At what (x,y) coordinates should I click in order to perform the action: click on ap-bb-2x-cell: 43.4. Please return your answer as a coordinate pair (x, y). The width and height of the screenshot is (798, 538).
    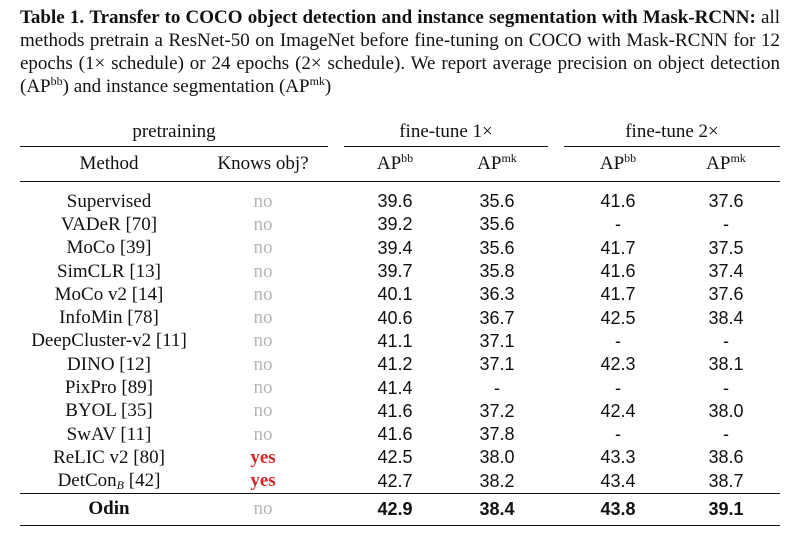
    Looking at the image, I should click on (618, 480).